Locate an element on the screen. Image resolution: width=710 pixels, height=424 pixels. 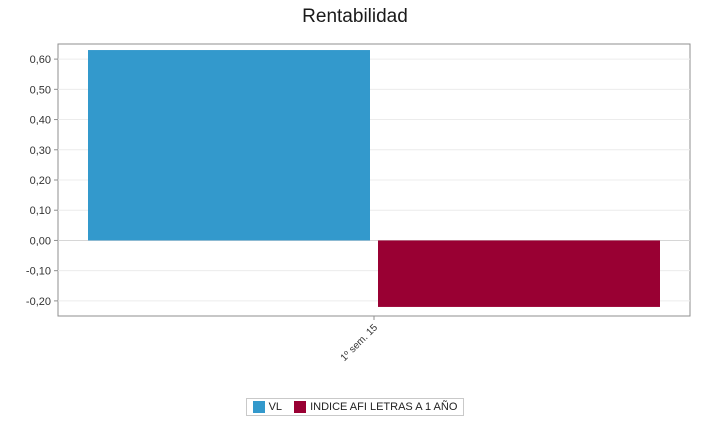
y-tick-label: -0,10 is located at coordinates (38, 272).